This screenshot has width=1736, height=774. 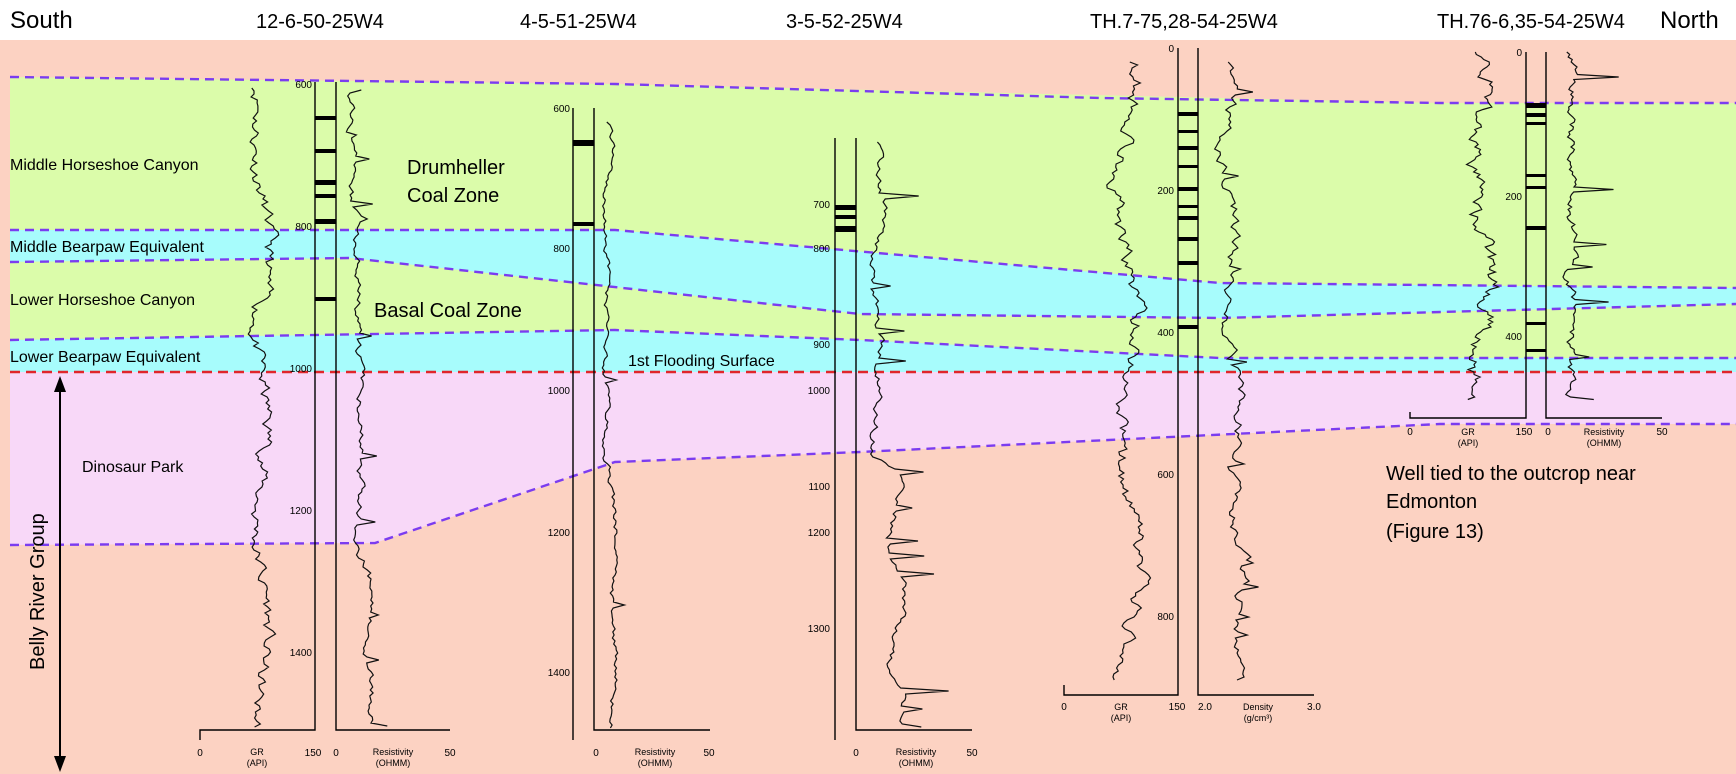 I want to click on zone-middle-bearpaw, so click(x=873, y=274).